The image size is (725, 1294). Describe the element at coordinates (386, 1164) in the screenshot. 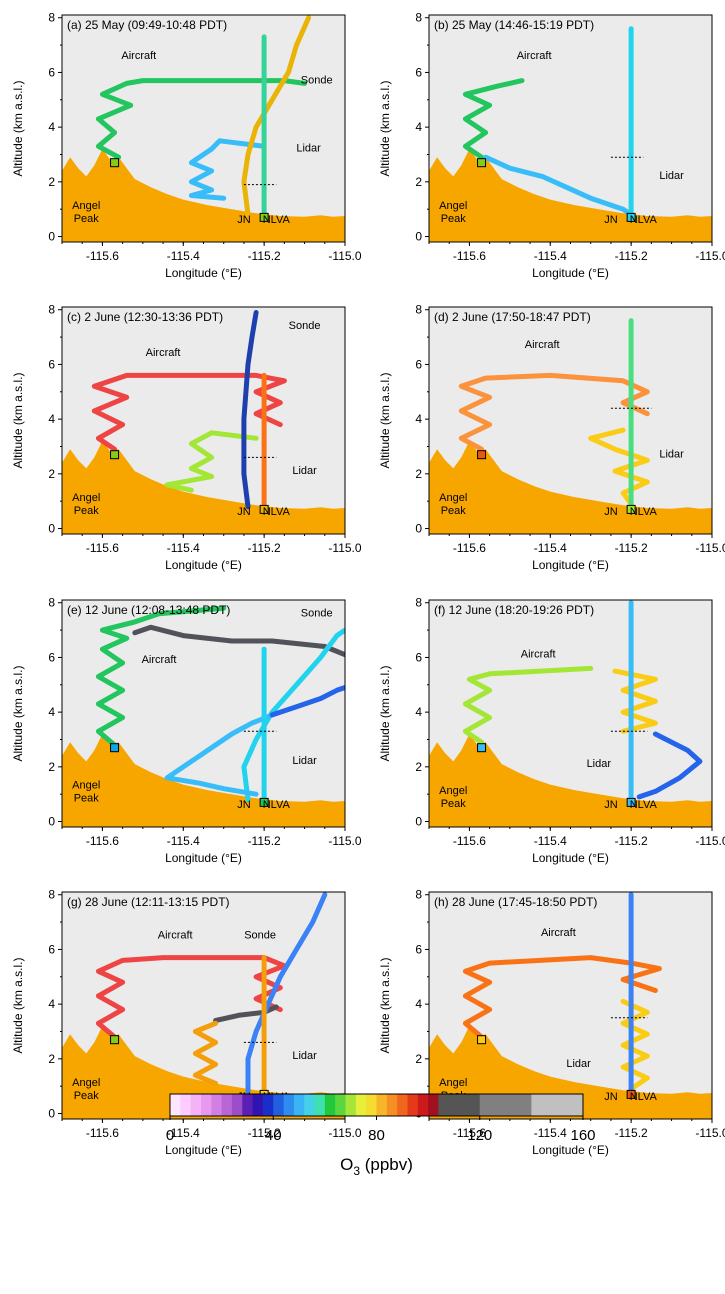

I see `colorbar-label-unit: (ppbv)` at that location.